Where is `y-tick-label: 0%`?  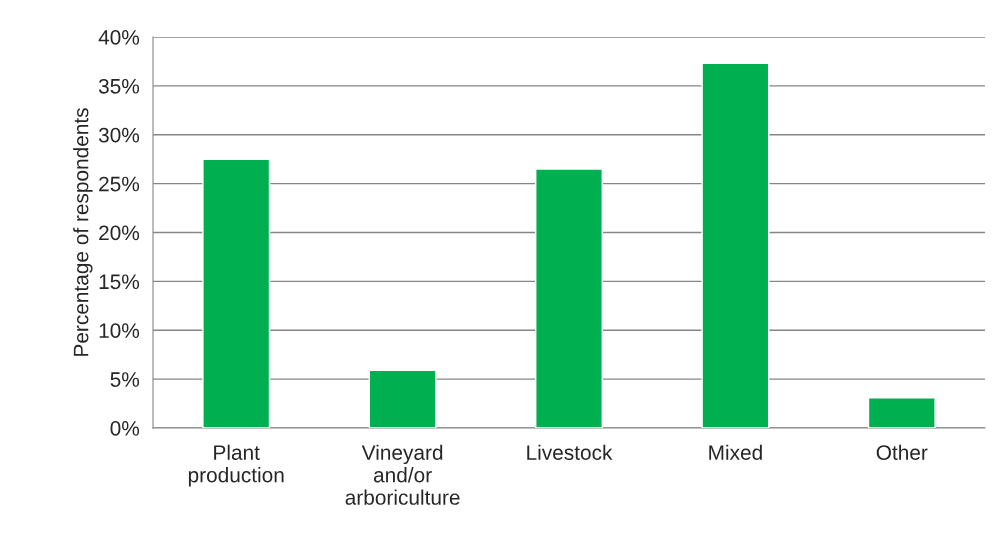
y-tick-label: 0% is located at coordinates (125, 428).